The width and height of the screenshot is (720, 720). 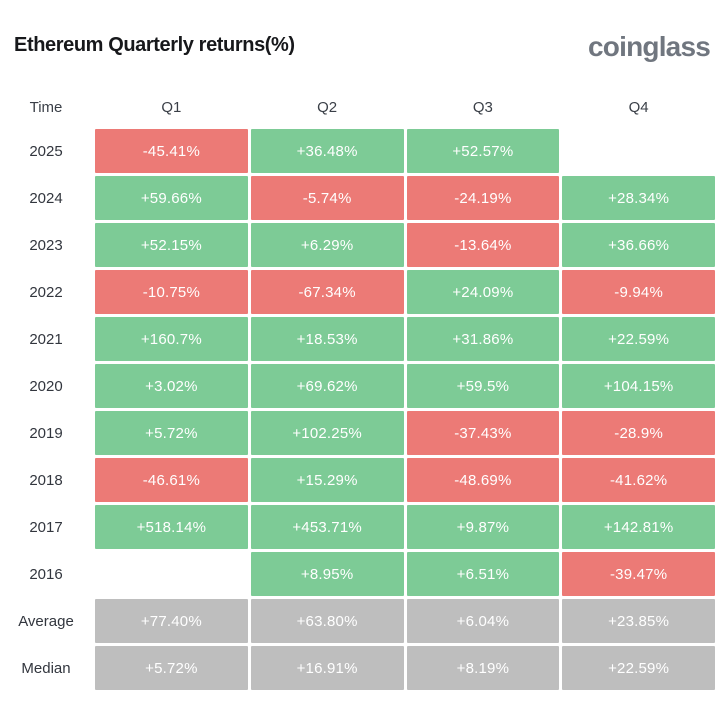 I want to click on table-row: 2025 -45.41% +36.48% +52.57%, so click(x=357, y=151).